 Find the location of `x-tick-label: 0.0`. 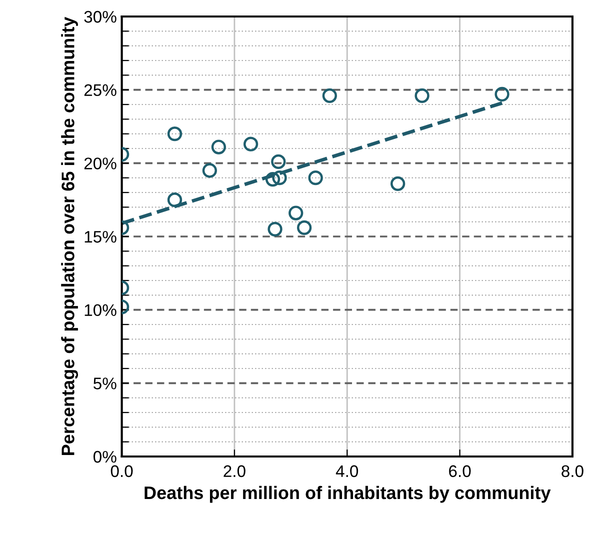

x-tick-label: 0.0 is located at coordinates (121, 471).